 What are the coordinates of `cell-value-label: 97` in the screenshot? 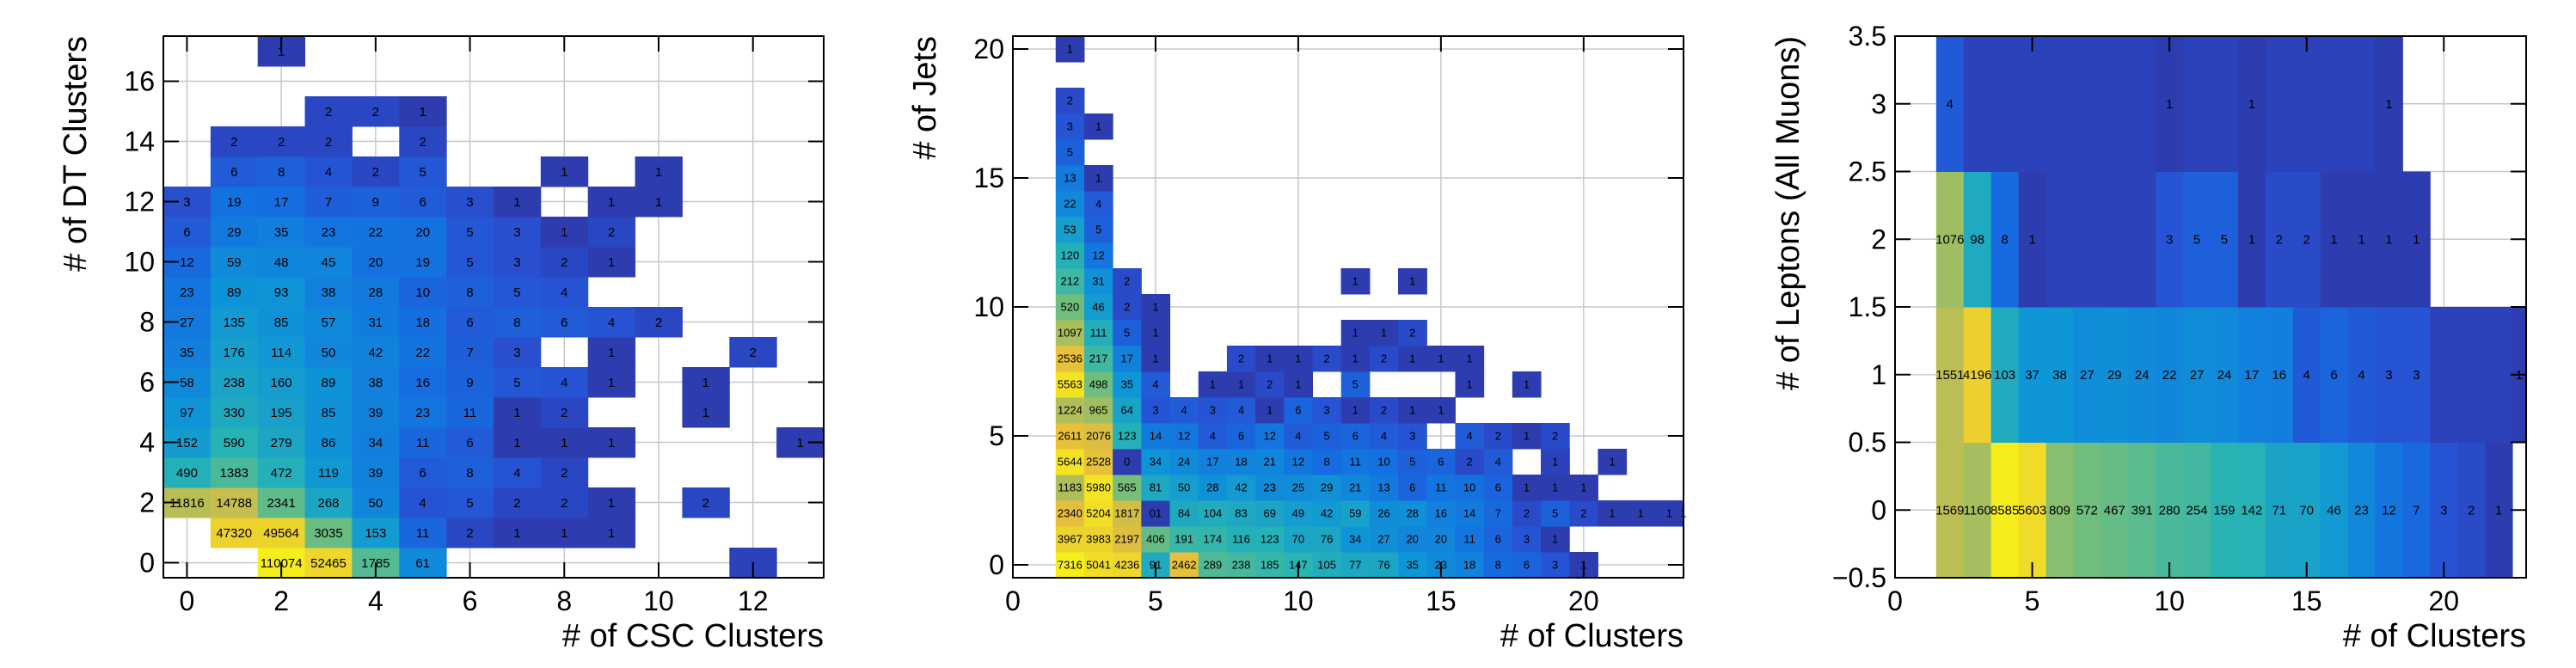 It's located at (187, 413).